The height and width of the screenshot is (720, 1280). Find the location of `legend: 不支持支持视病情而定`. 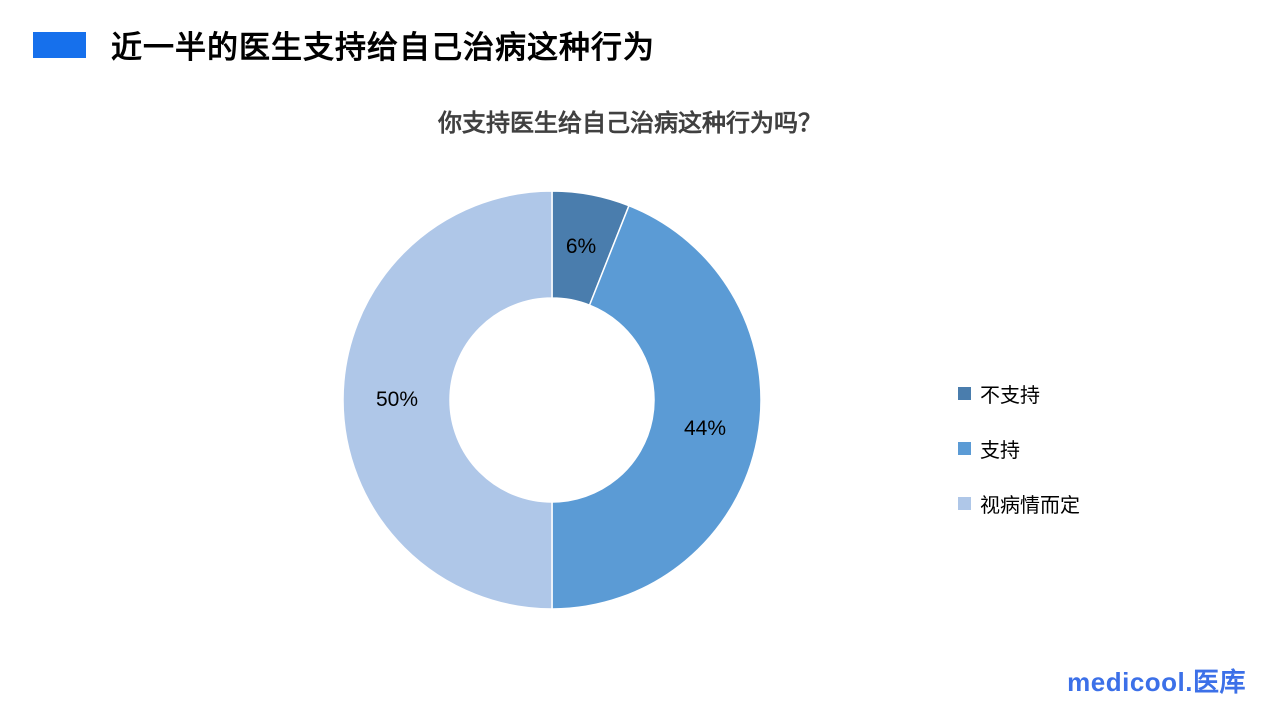

legend: 不支持支持视病情而定 is located at coordinates (1019, 462).